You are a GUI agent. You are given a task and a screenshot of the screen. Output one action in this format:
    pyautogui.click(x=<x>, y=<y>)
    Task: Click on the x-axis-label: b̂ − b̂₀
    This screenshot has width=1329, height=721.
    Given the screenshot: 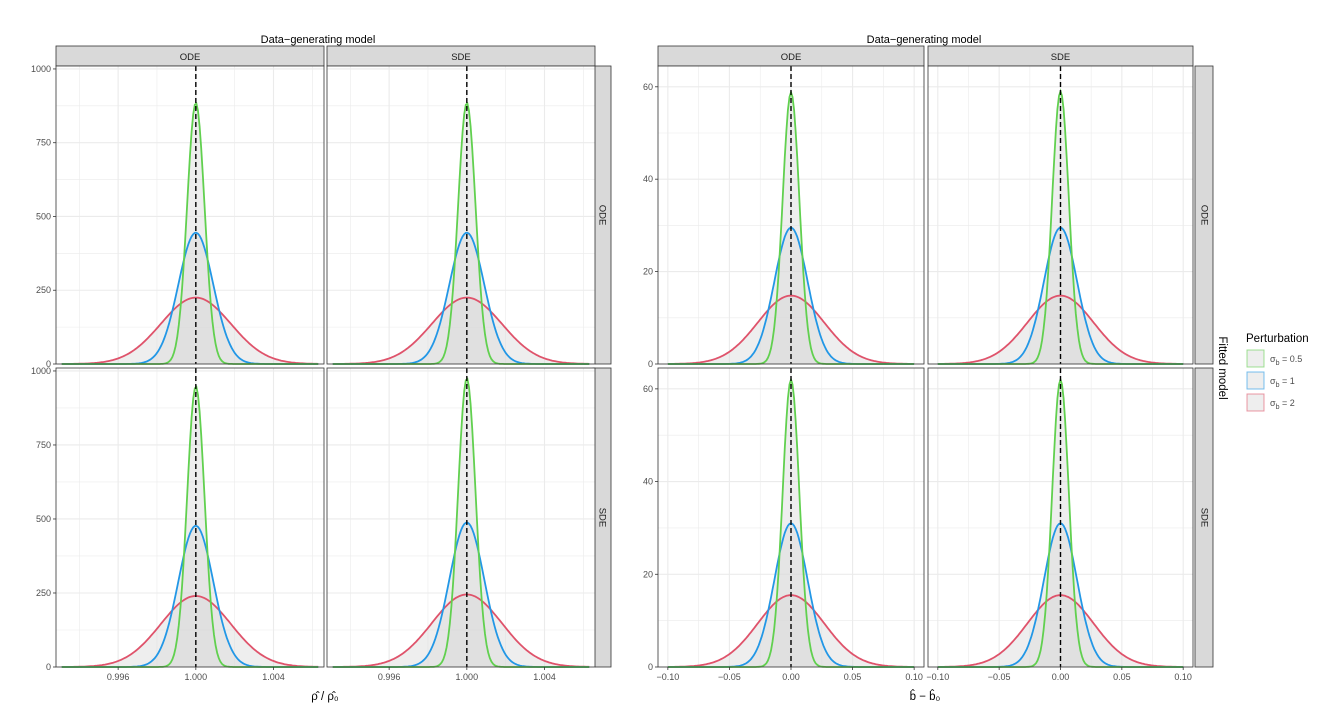 What is the action you would take?
    pyautogui.click(x=925, y=696)
    